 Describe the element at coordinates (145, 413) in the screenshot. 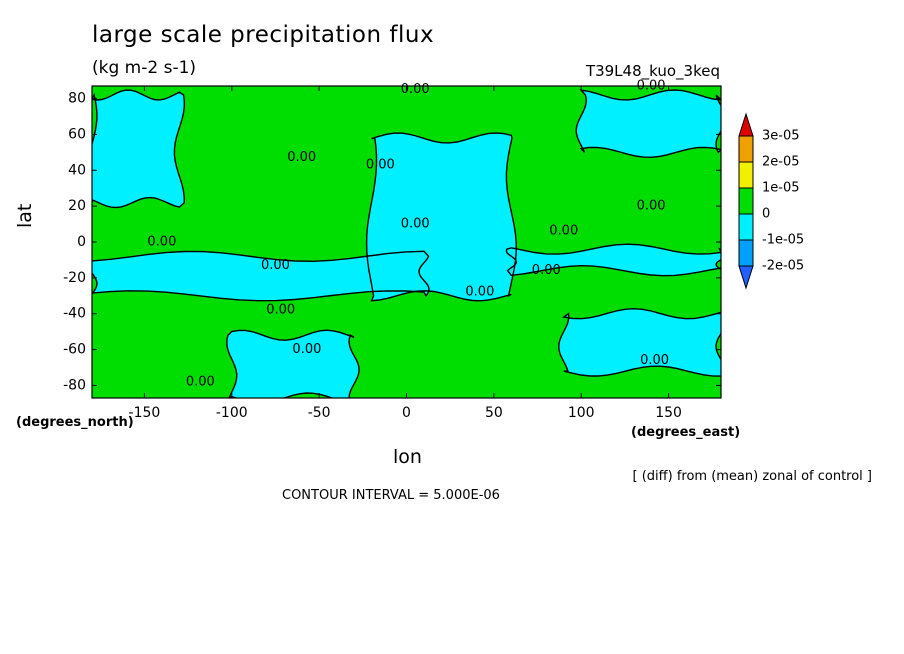

I see `x-tick-label-0: -150` at that location.